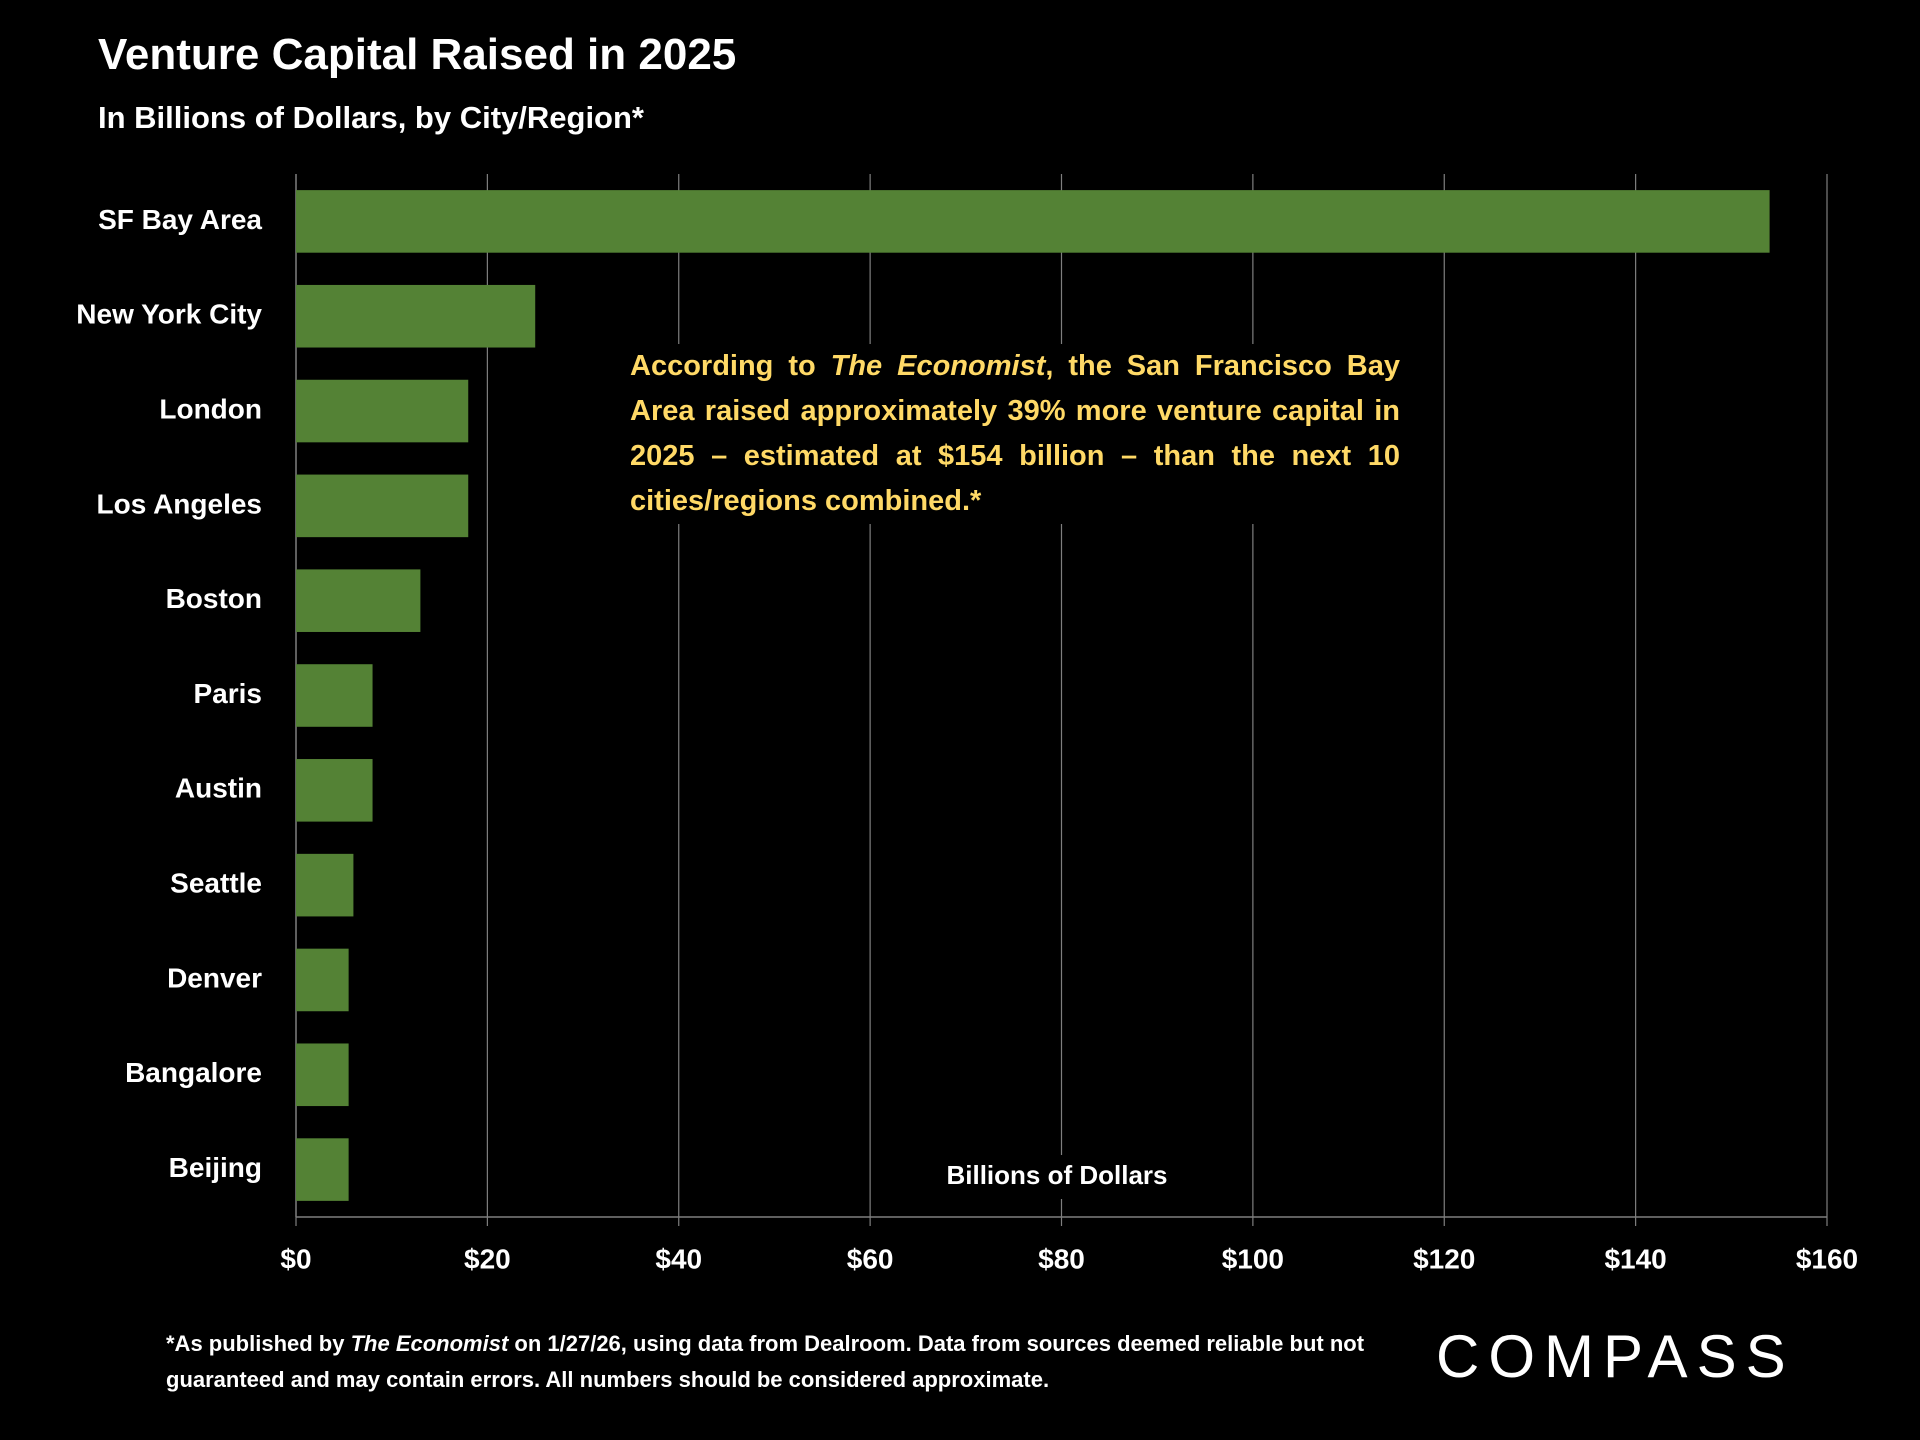 The width and height of the screenshot is (1920, 1440). Describe the element at coordinates (214, 598) in the screenshot. I see `y-tick-label: Boston` at that location.